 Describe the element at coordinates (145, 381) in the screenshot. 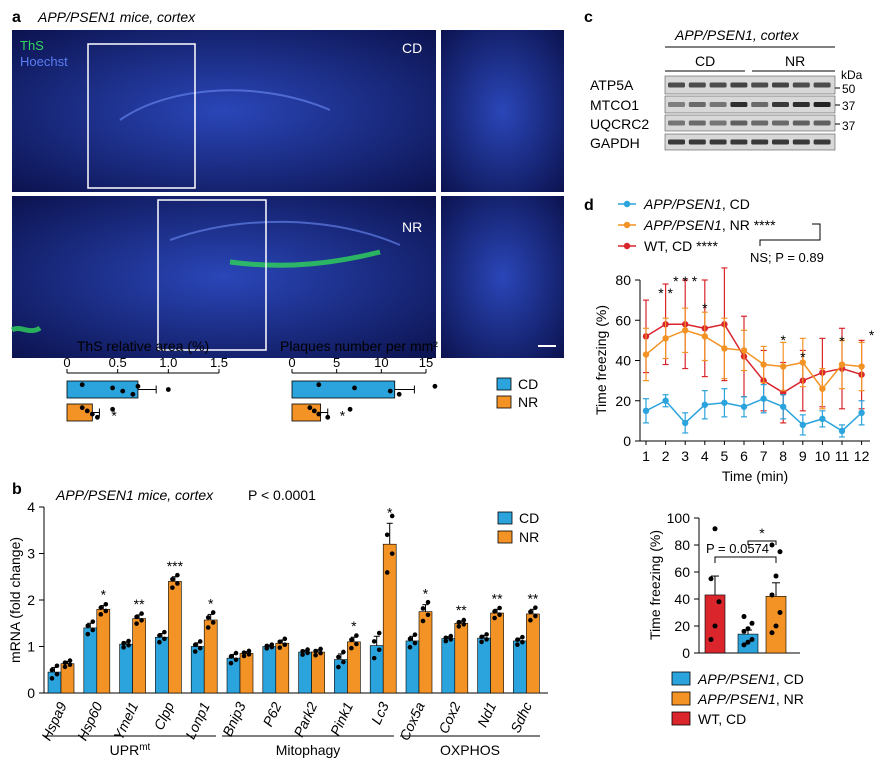

I see `ths-area-chart: ThS relative area (%) 0 0.5 1.0 1.5 *` at that location.